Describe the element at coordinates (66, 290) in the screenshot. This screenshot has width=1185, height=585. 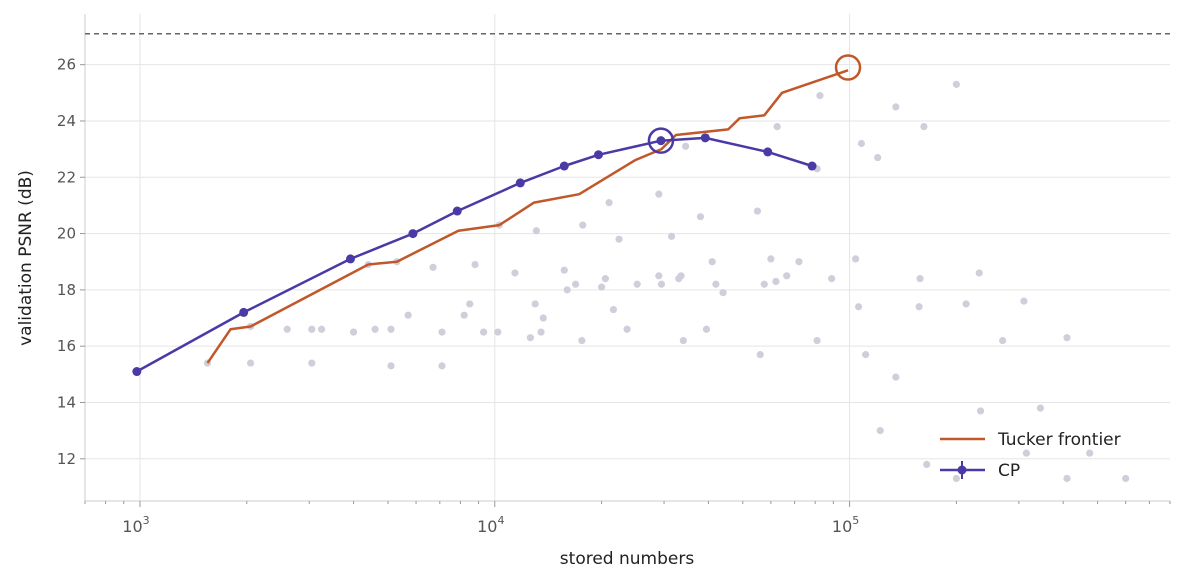
I see `y-tick-label: 18` at that location.